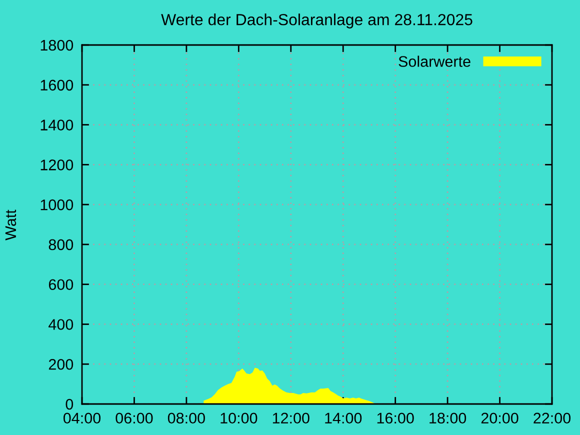 Image resolution: width=580 pixels, height=435 pixels. I want to click on y-tick-label: 200, so click(61, 364).